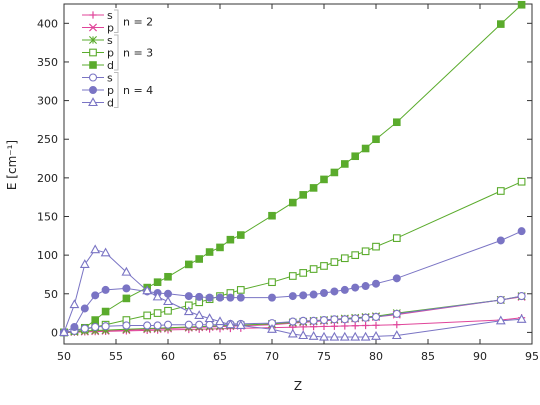 The height and width of the screenshot is (405, 540). I want to click on y-tick-label: 200, so click(47, 178).